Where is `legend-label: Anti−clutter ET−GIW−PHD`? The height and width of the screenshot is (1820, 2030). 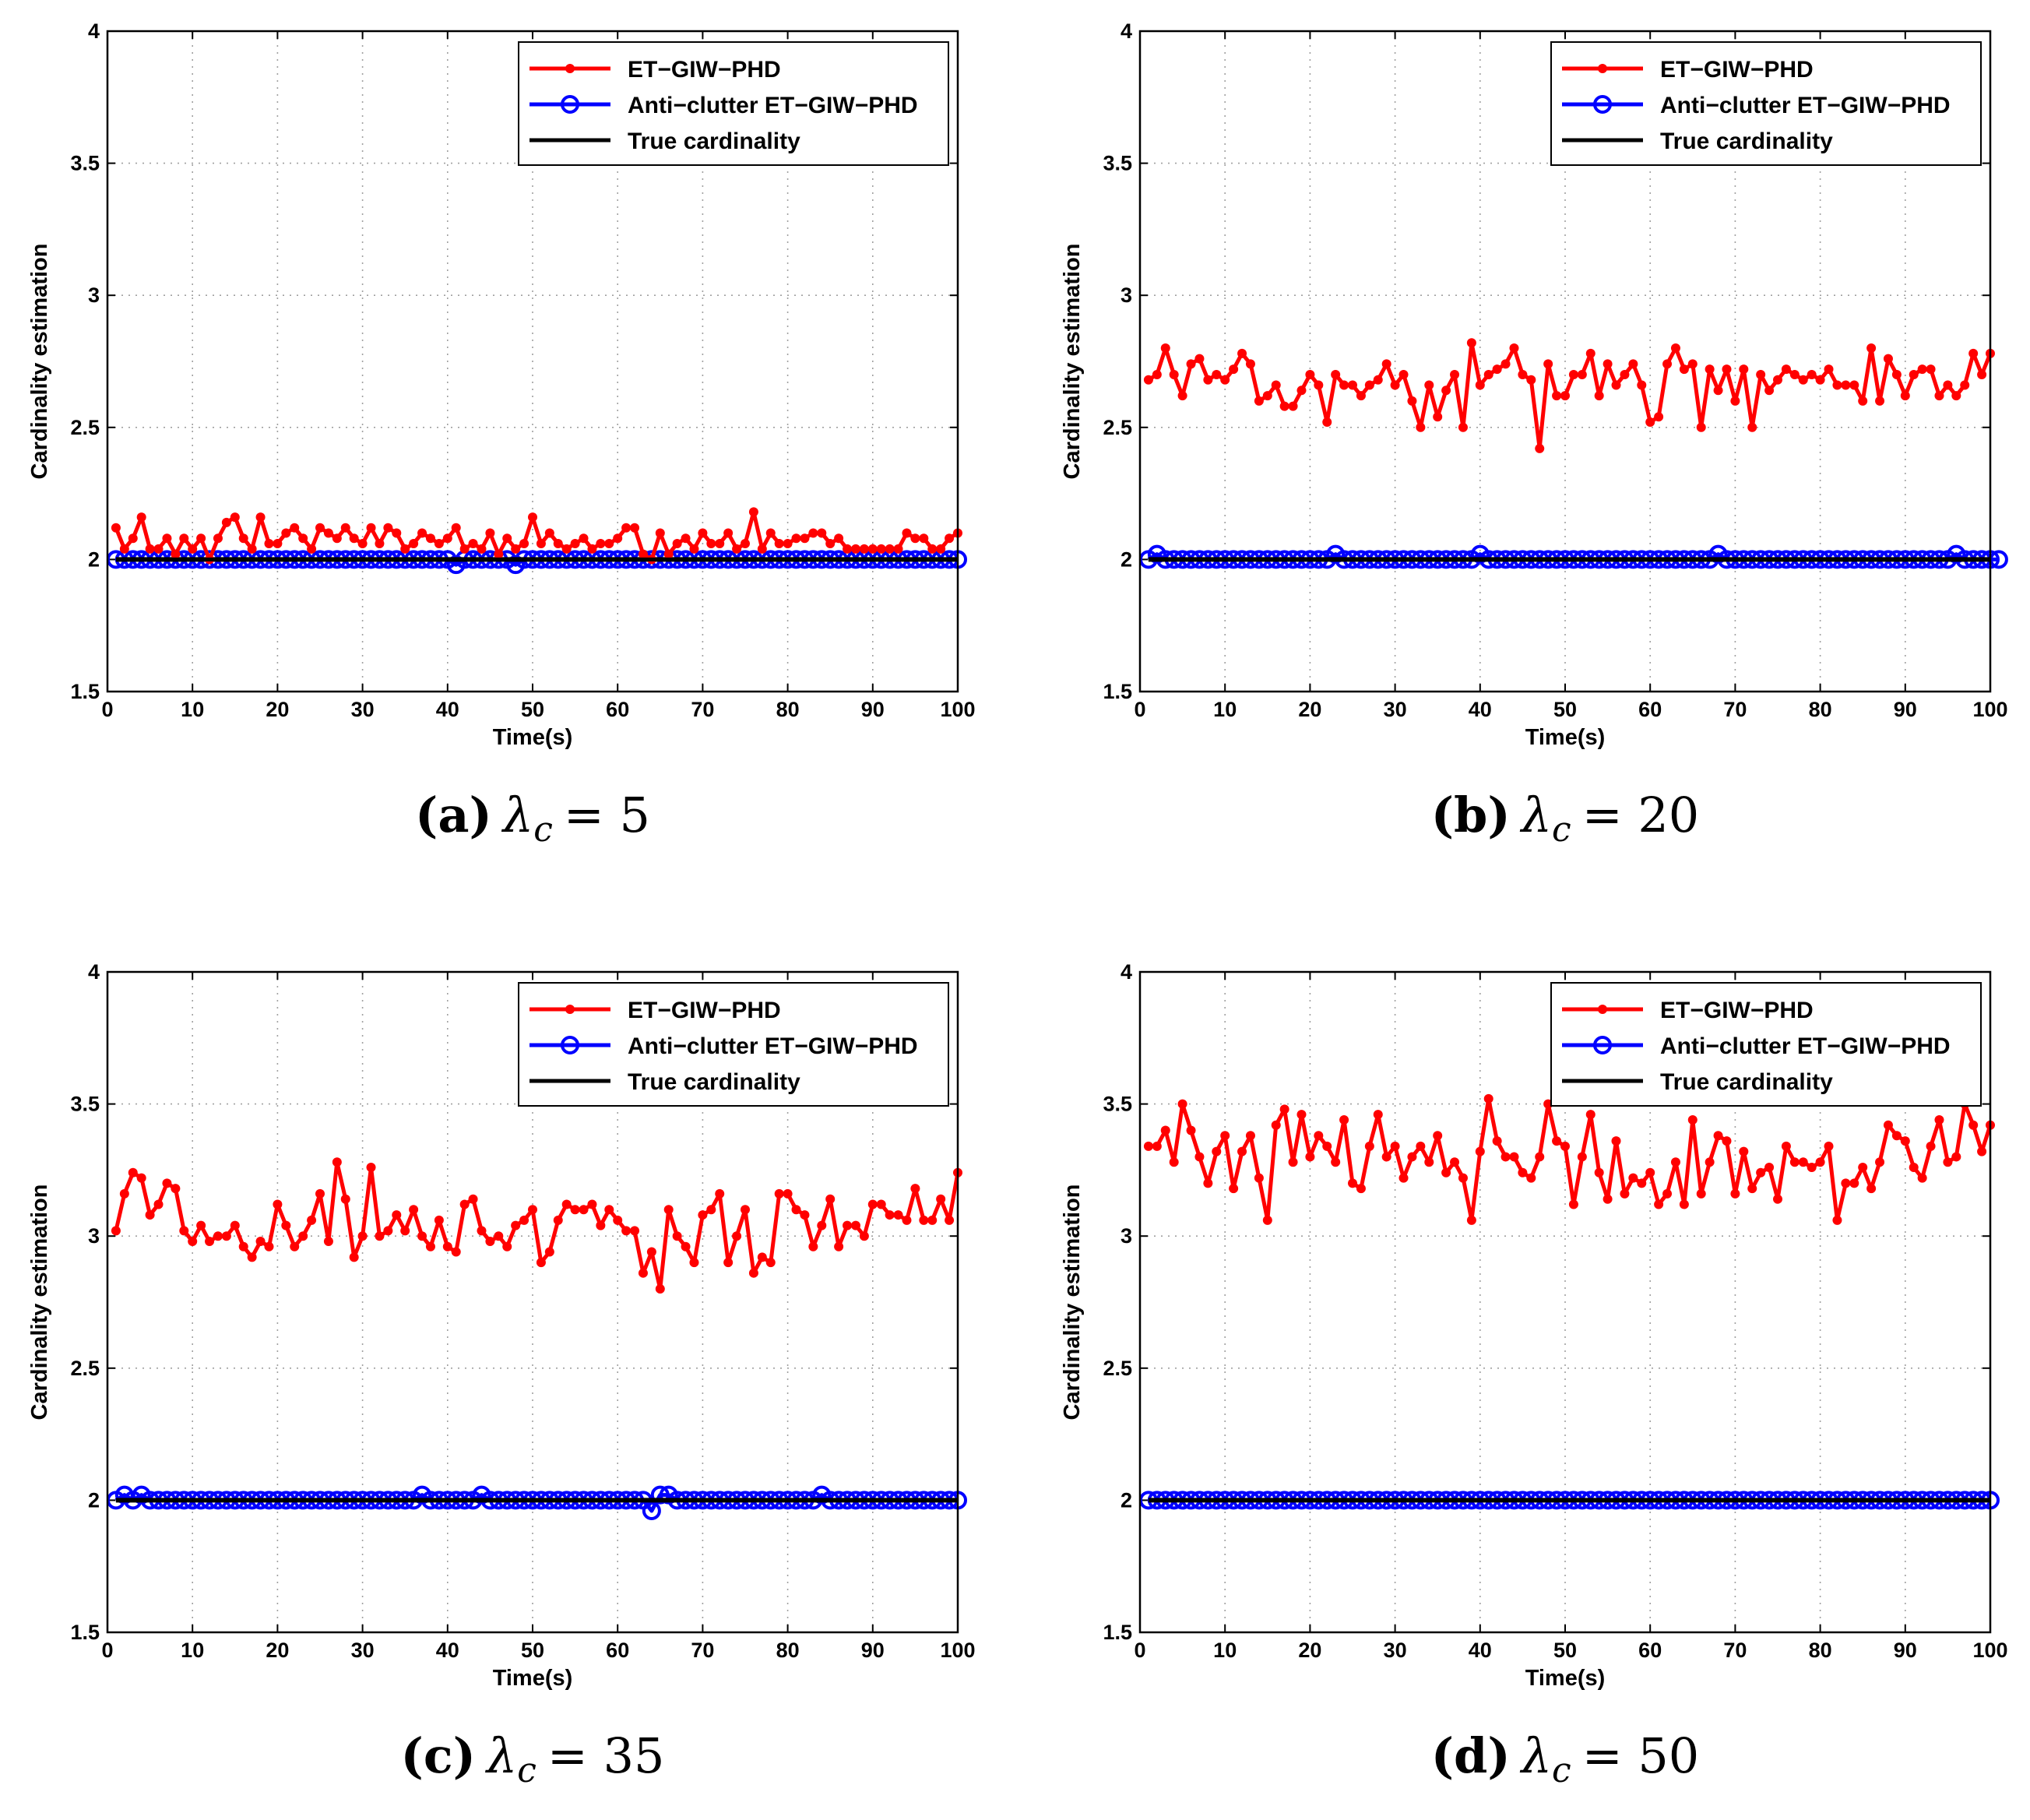
legend-label: Anti−clutter ET−GIW−PHD is located at coordinates (1805, 105).